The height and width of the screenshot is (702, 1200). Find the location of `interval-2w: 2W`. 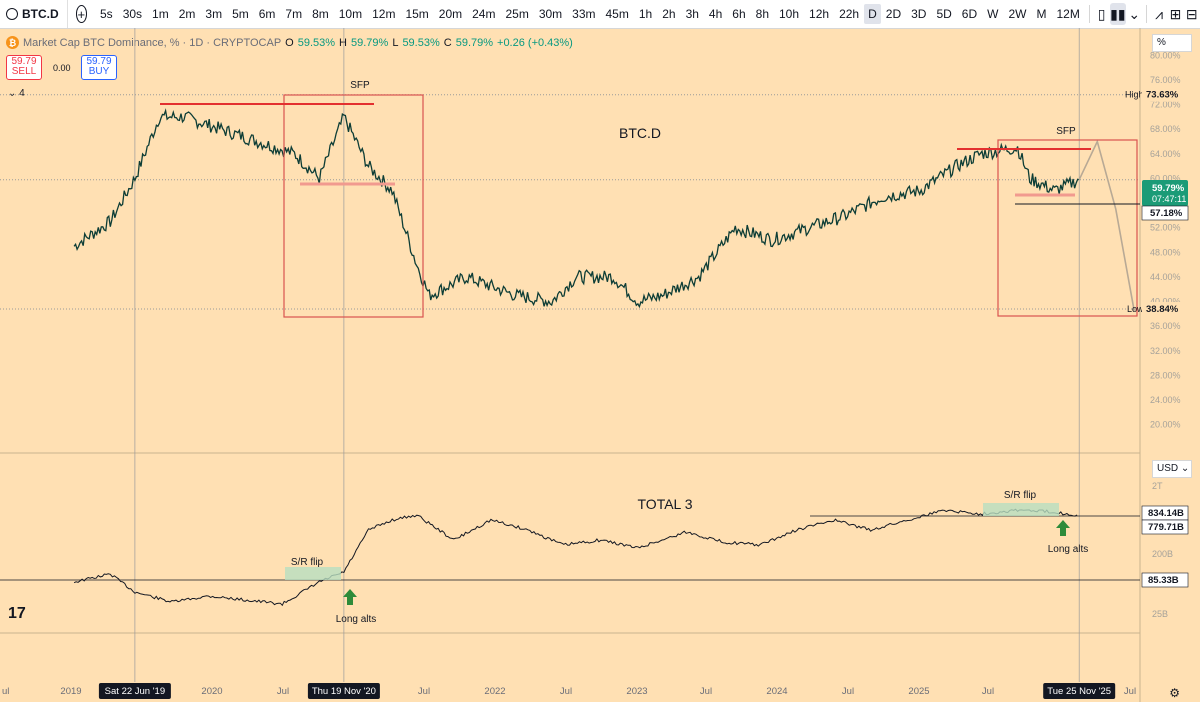

interval-2w: 2W is located at coordinates (1017, 14).